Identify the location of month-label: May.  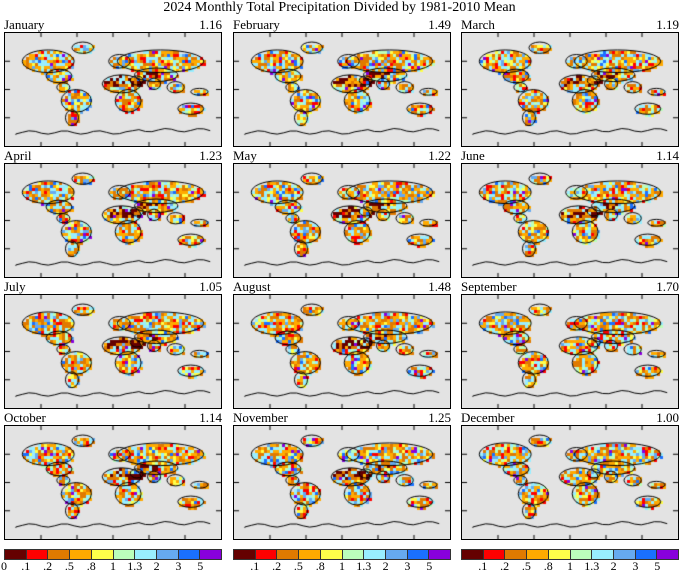
(245, 155).